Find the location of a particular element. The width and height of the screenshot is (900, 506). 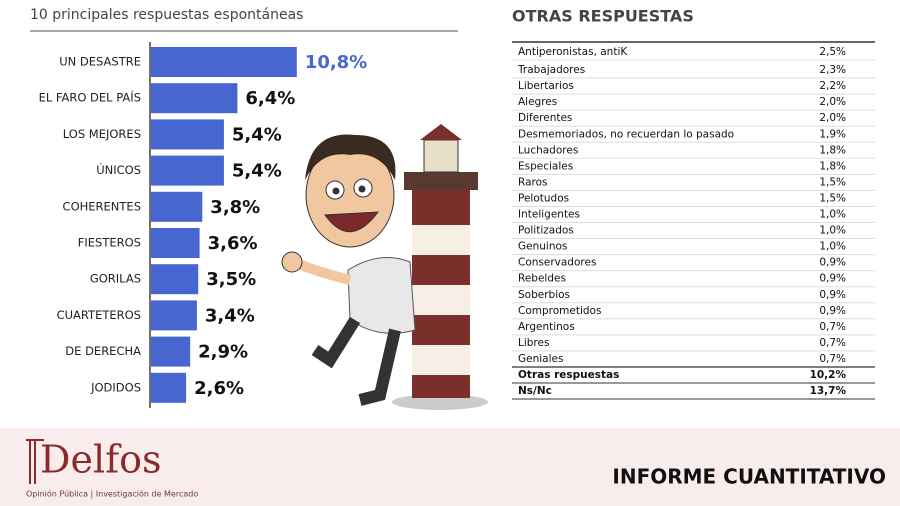

table-cell: Argentinos is located at coordinates (546, 327).